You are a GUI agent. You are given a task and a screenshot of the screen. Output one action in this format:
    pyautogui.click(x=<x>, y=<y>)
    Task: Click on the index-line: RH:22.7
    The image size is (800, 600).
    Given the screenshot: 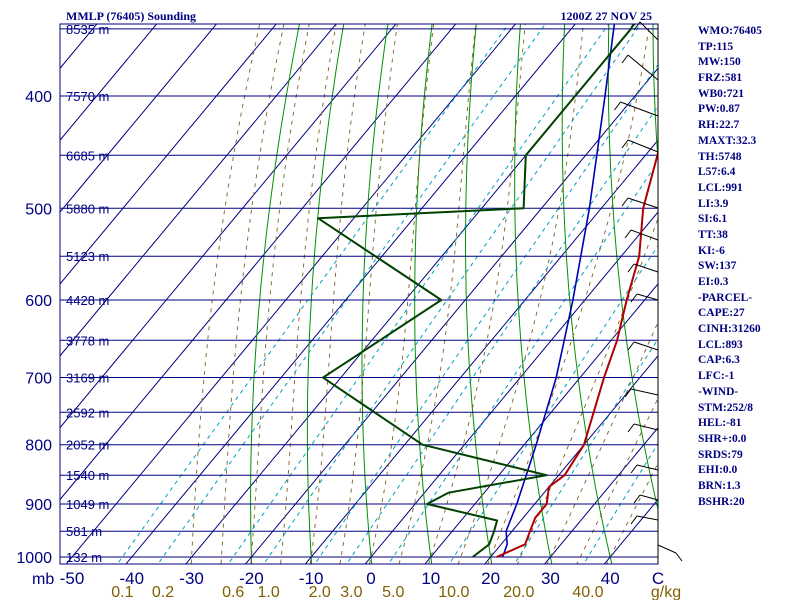 What is the action you would take?
    pyautogui.click(x=719, y=125)
    